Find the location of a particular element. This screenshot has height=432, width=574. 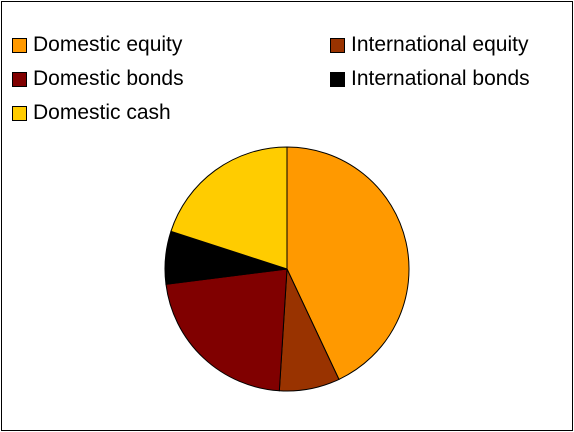

legend-label: International equity is located at coordinates (440, 44).